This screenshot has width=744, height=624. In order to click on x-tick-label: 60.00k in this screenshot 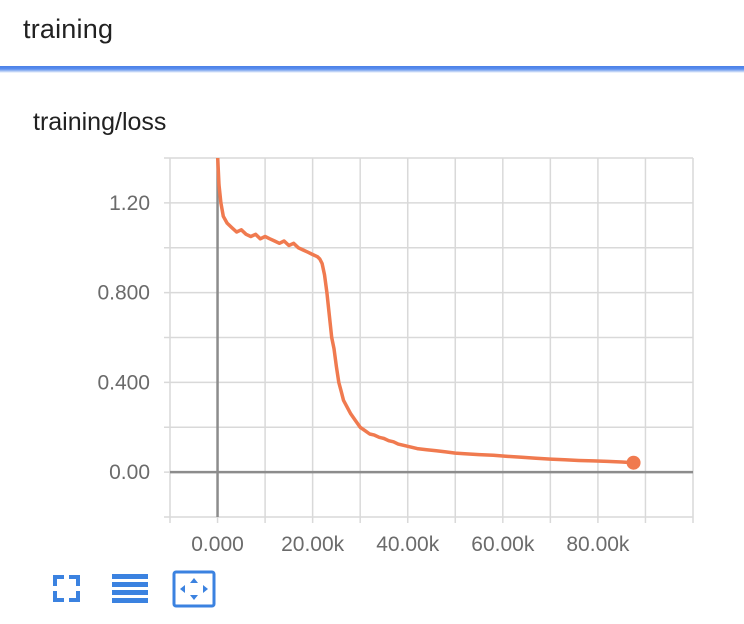, I will do `click(503, 544)`.